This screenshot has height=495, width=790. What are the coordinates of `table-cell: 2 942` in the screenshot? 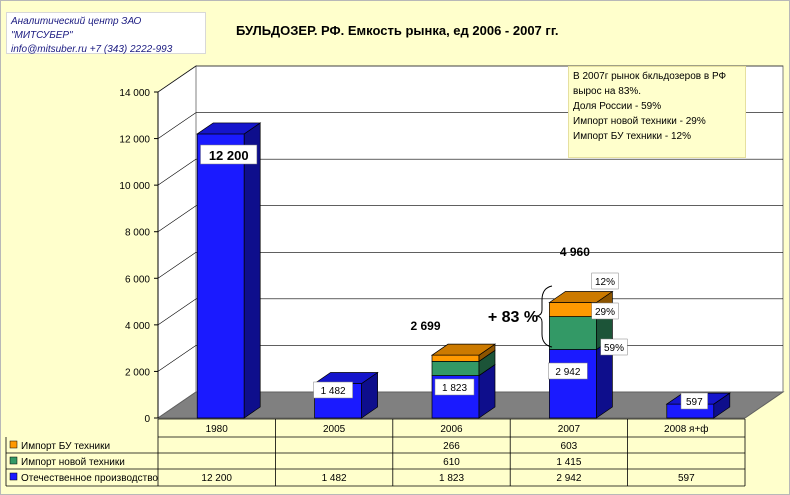 It's located at (568, 478).